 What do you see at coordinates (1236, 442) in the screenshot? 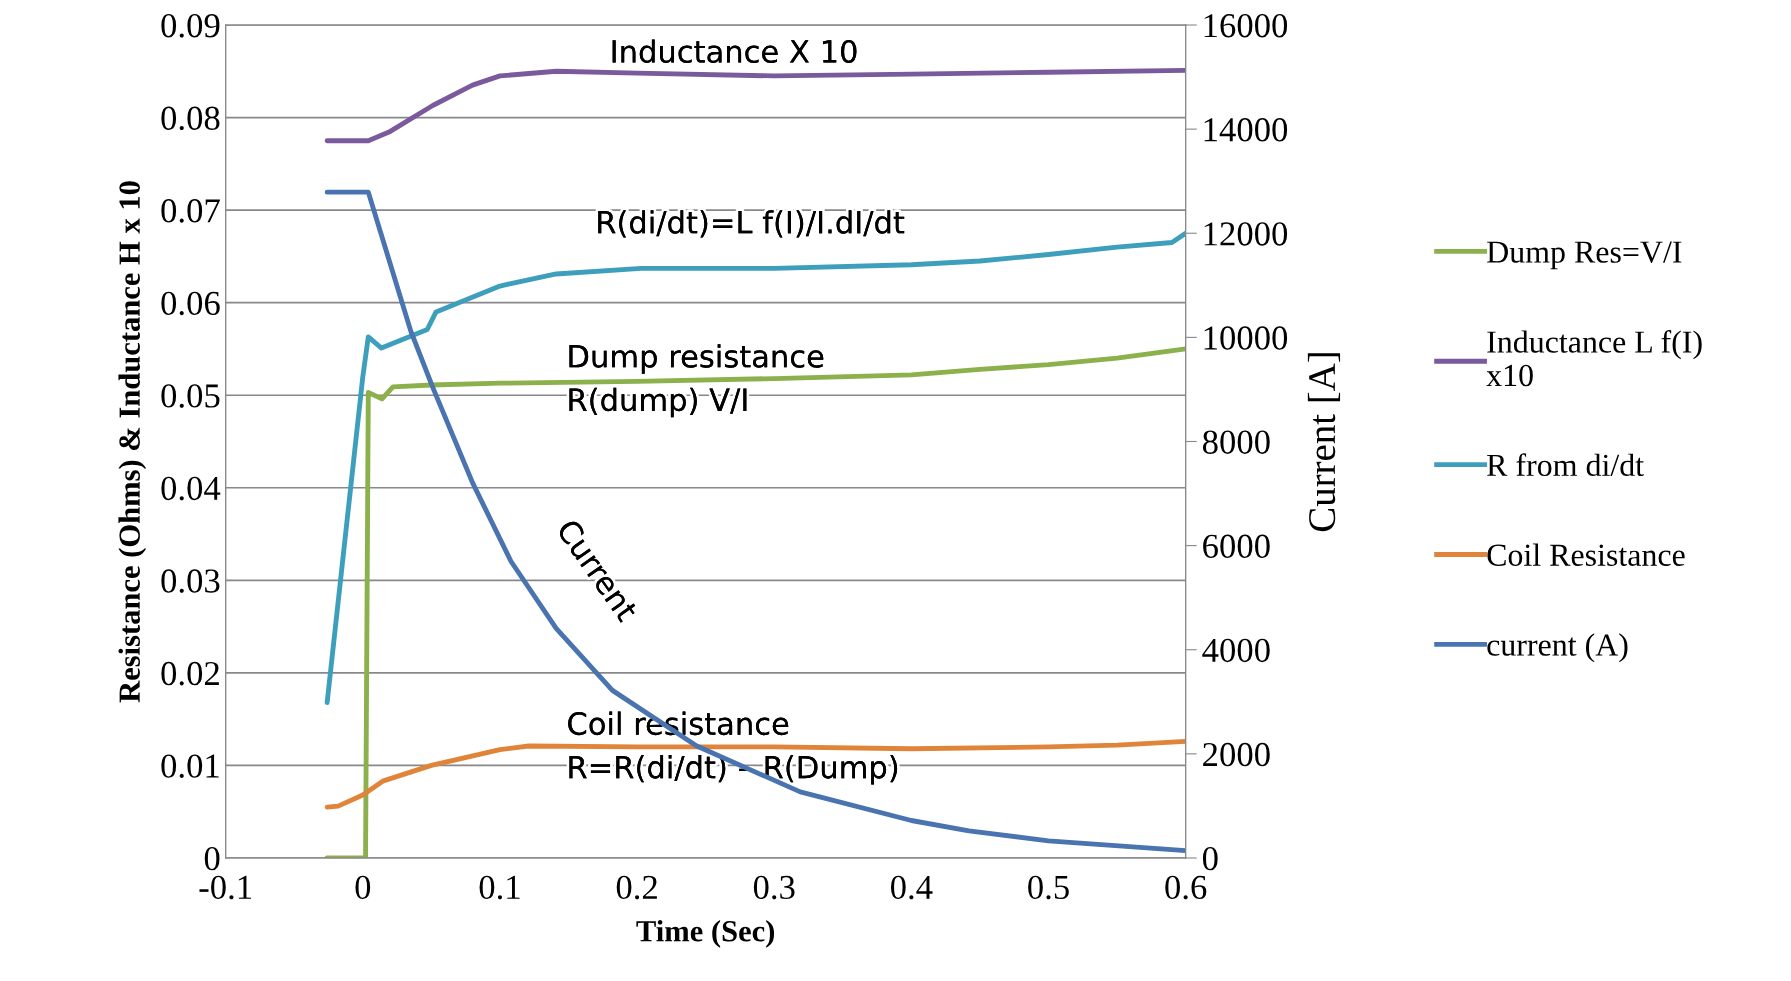
I see `y2-tick-label: 8000` at bounding box center [1236, 442].